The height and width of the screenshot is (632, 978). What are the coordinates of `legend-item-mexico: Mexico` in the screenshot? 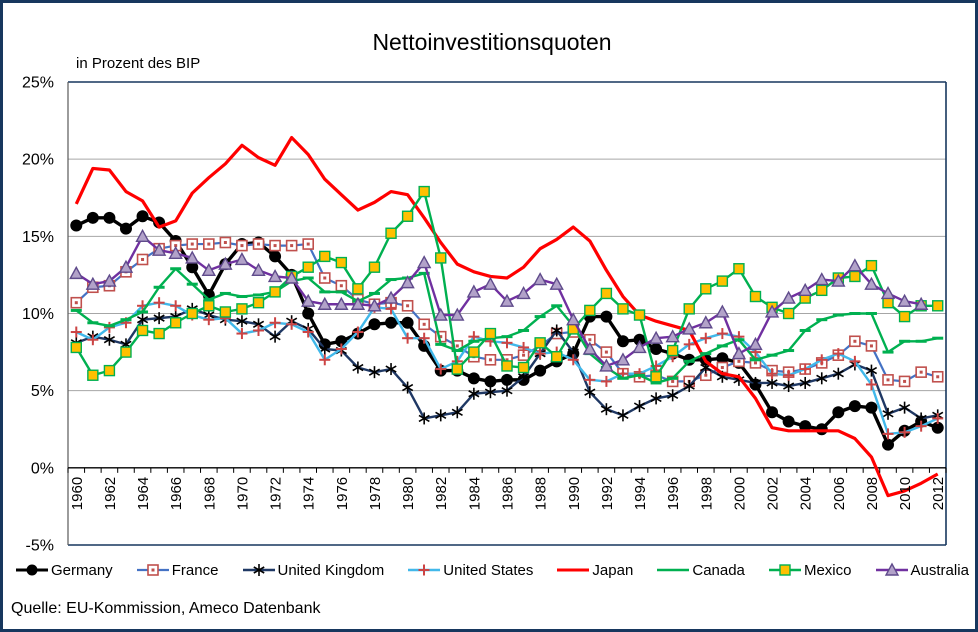 It's located at (810, 570).